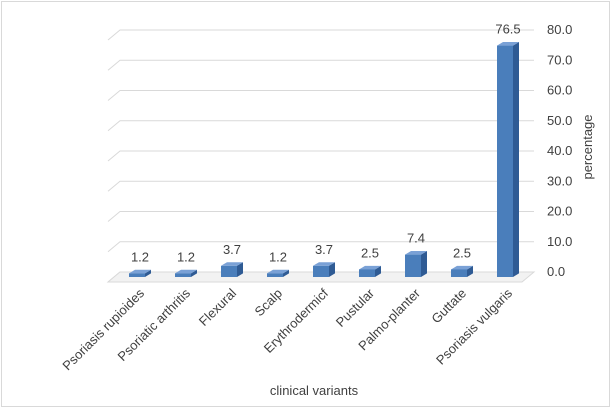 Image resolution: width=613 pixels, height=413 pixels. I want to click on data-label: 76.5, so click(507, 29).